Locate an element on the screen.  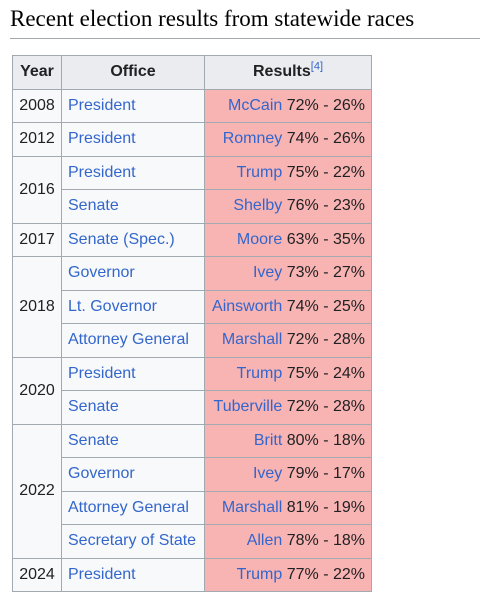
table-row: 2020 President Trump 75% - 24% is located at coordinates (192, 390).